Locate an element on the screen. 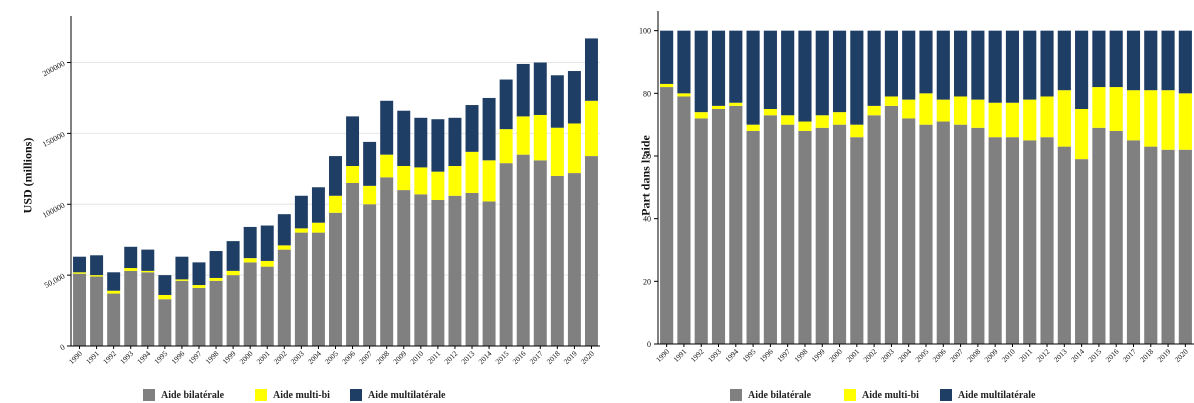 The width and height of the screenshot is (1194, 403). left-x-tick-label: 2011 is located at coordinates (434, 357).